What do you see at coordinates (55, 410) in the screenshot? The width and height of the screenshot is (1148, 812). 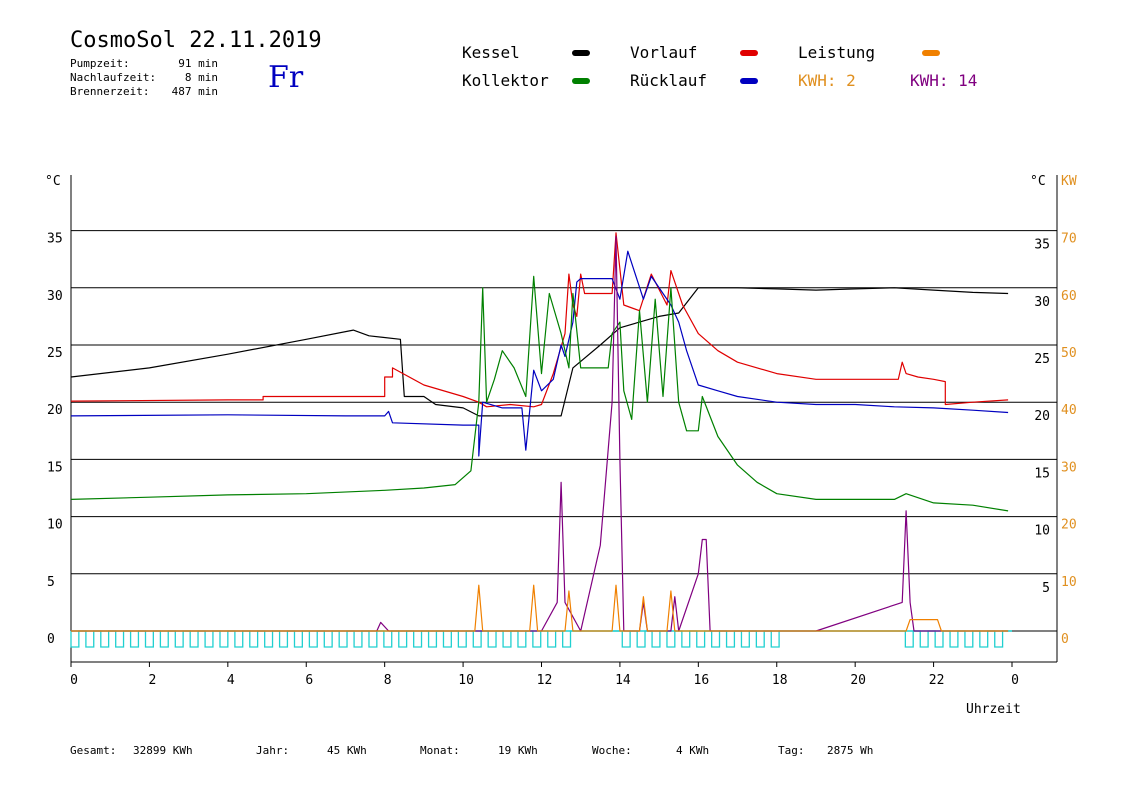 I see `left-tick-label: 20` at bounding box center [55, 410].